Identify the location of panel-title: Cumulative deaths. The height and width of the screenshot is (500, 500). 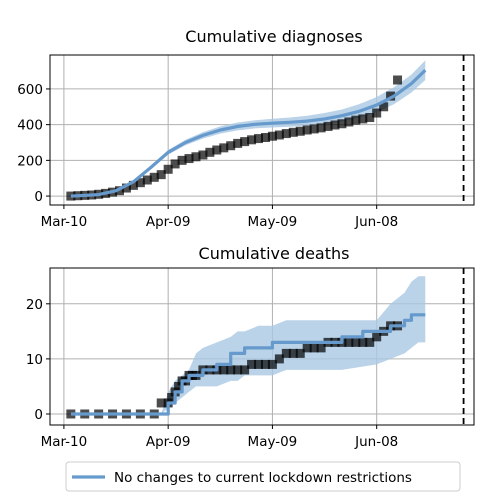
(274, 253).